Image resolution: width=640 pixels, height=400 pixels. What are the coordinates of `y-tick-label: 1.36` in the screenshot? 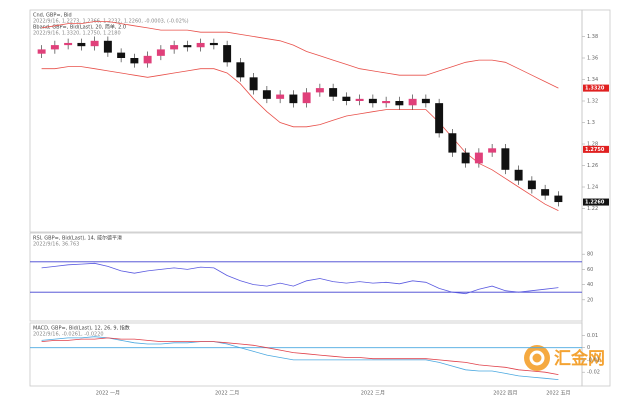 It's located at (592, 59).